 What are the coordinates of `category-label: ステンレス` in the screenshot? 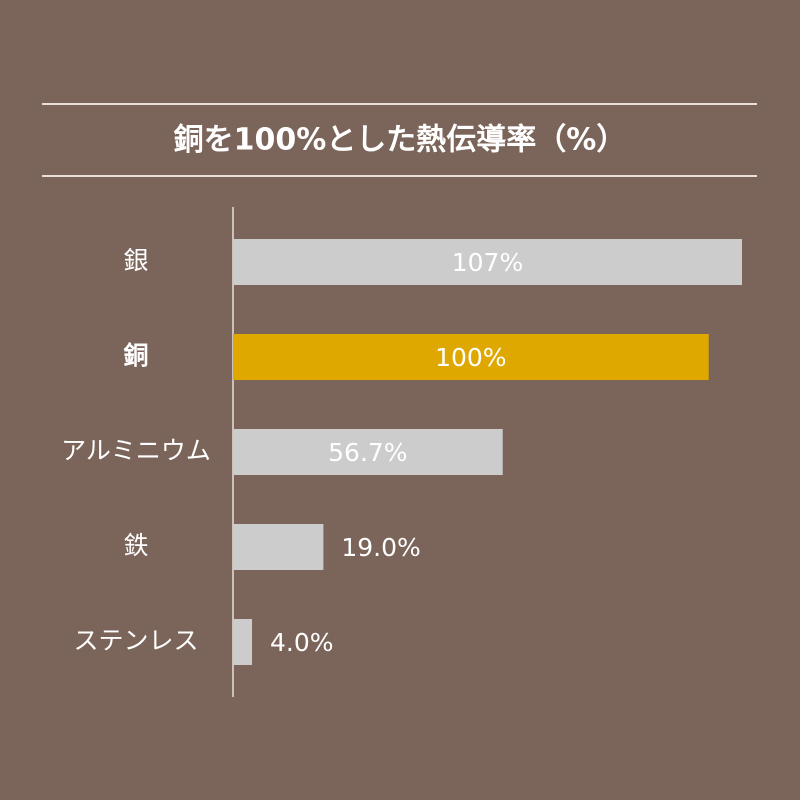 It's located at (135, 640).